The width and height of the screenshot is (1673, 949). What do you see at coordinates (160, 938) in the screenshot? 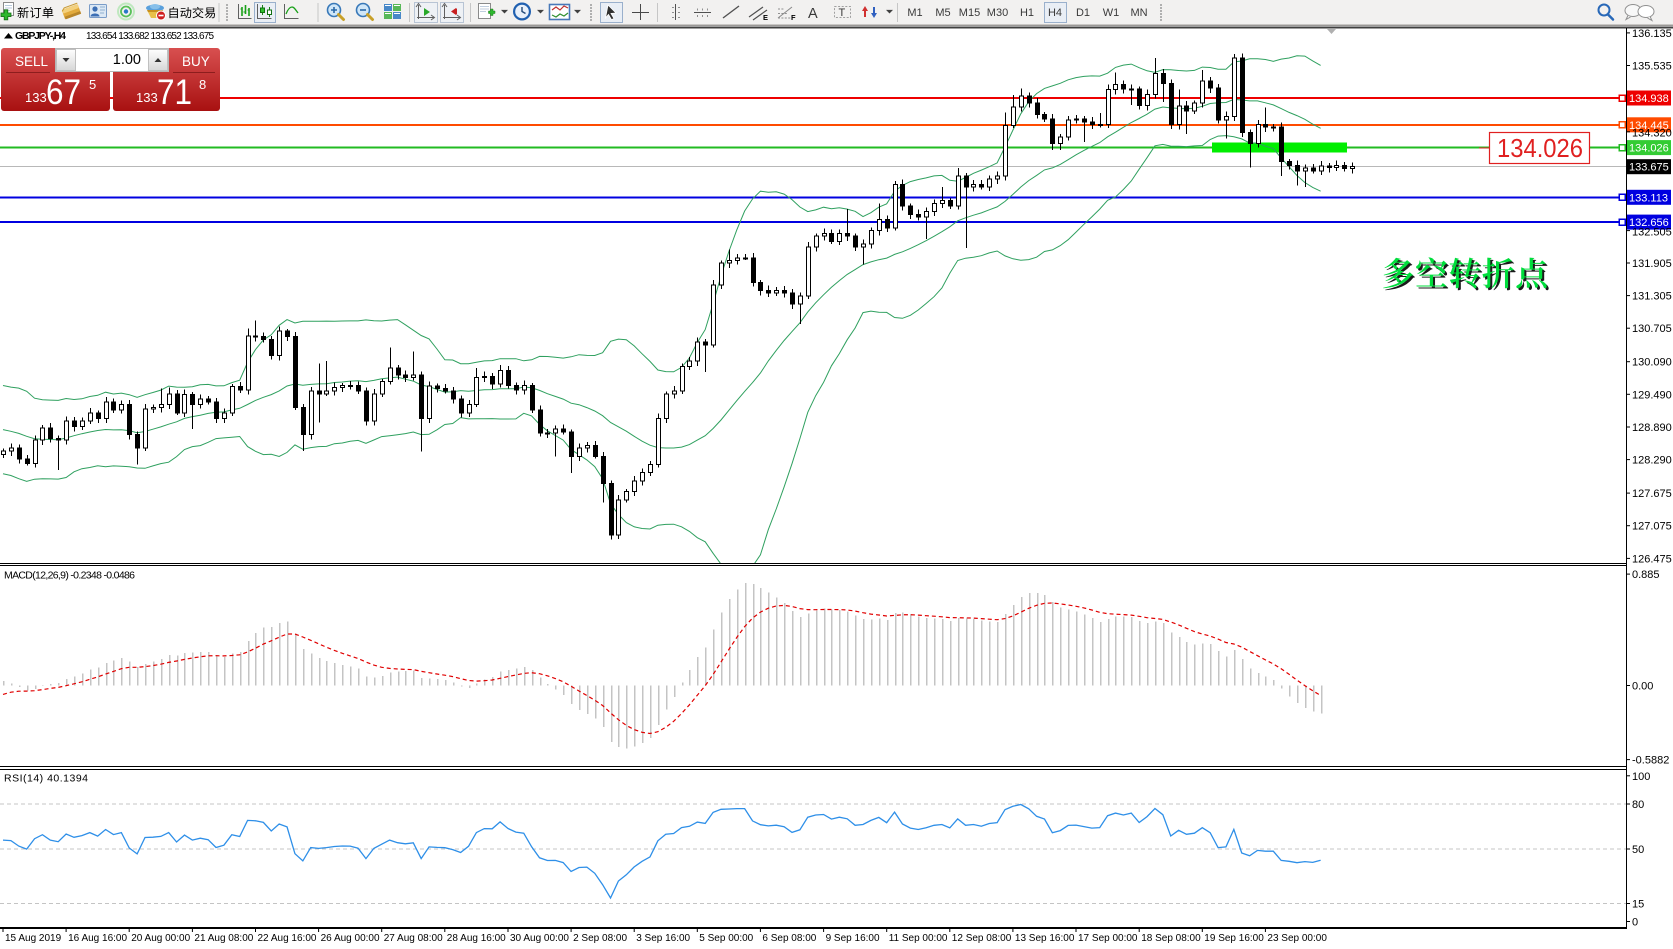
I see `svg-text: 20 Aug 00:00` at bounding box center [160, 938].